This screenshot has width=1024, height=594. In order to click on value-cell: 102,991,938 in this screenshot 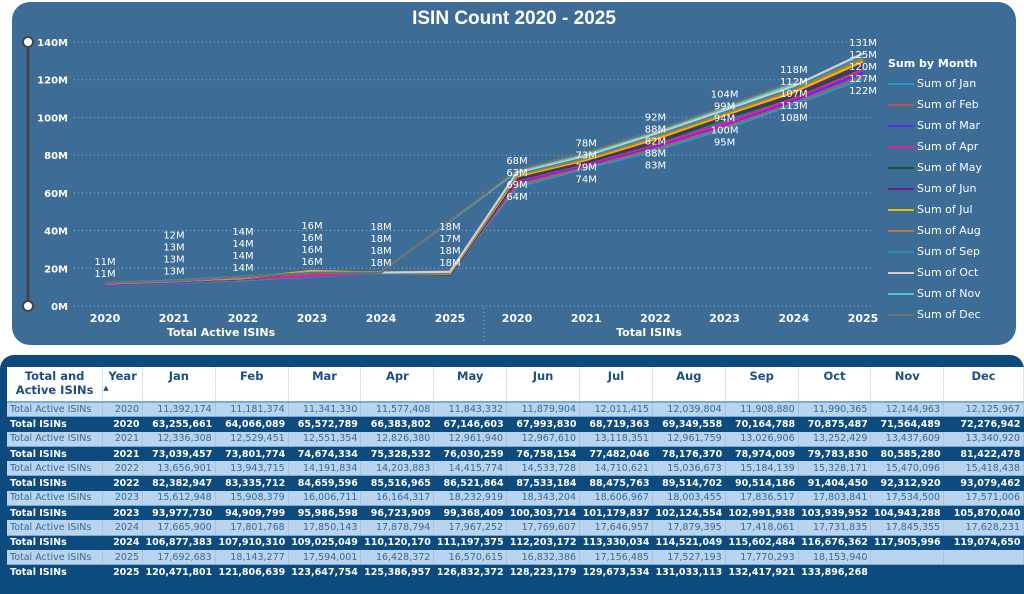, I will do `click(762, 513)`.